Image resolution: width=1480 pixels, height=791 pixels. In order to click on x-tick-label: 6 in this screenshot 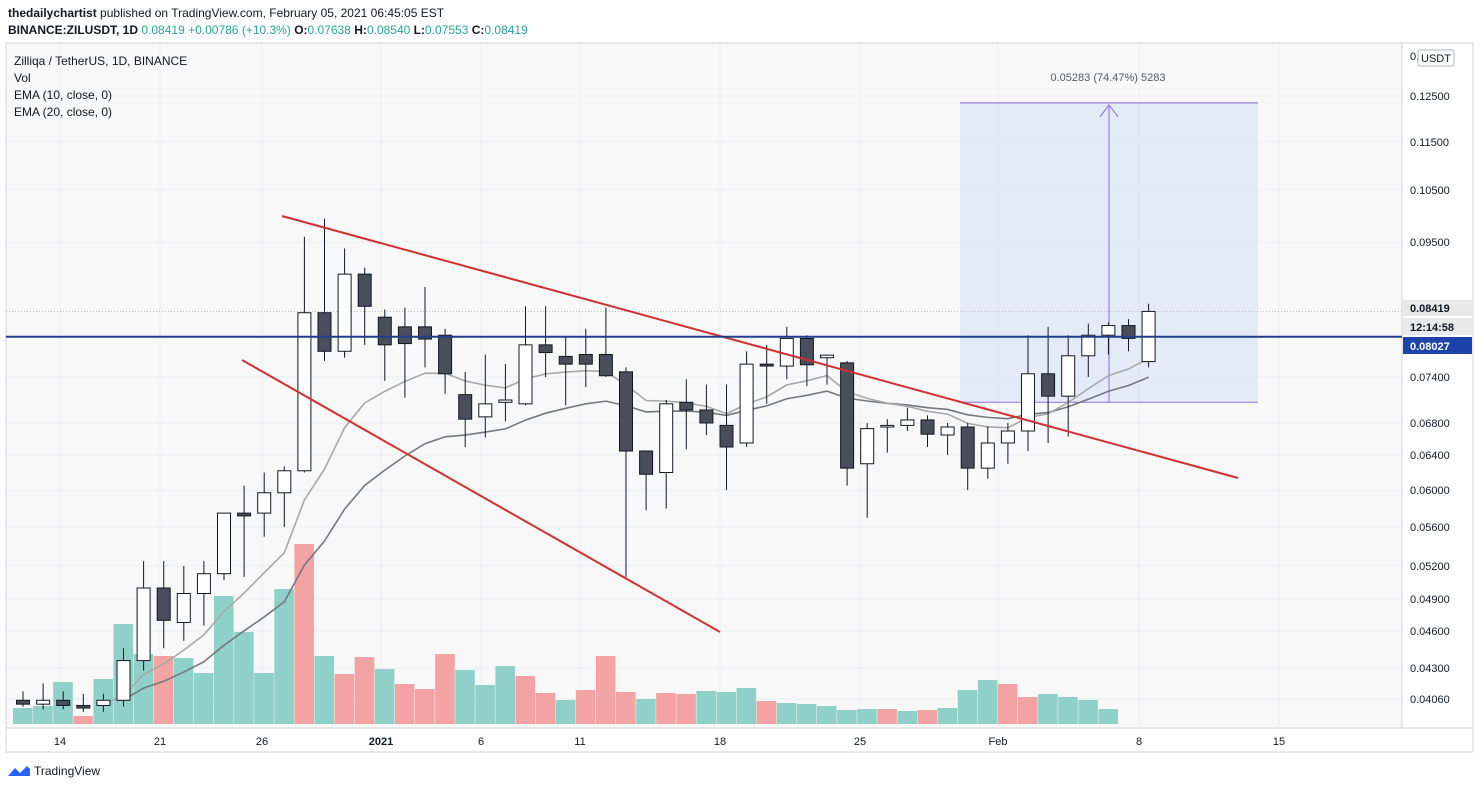, I will do `click(481, 742)`.